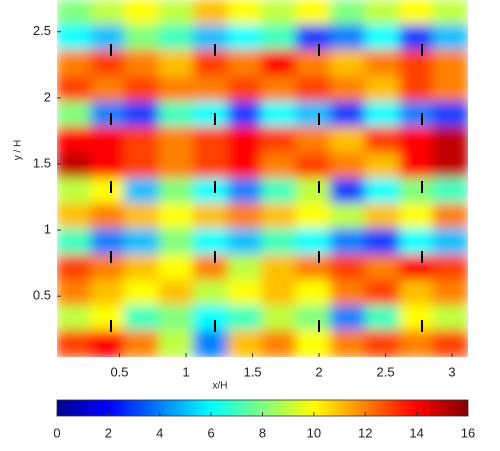 The width and height of the screenshot is (500, 451). What do you see at coordinates (468, 432) in the screenshot?
I see `colorbar-tick-label: 16` at bounding box center [468, 432].